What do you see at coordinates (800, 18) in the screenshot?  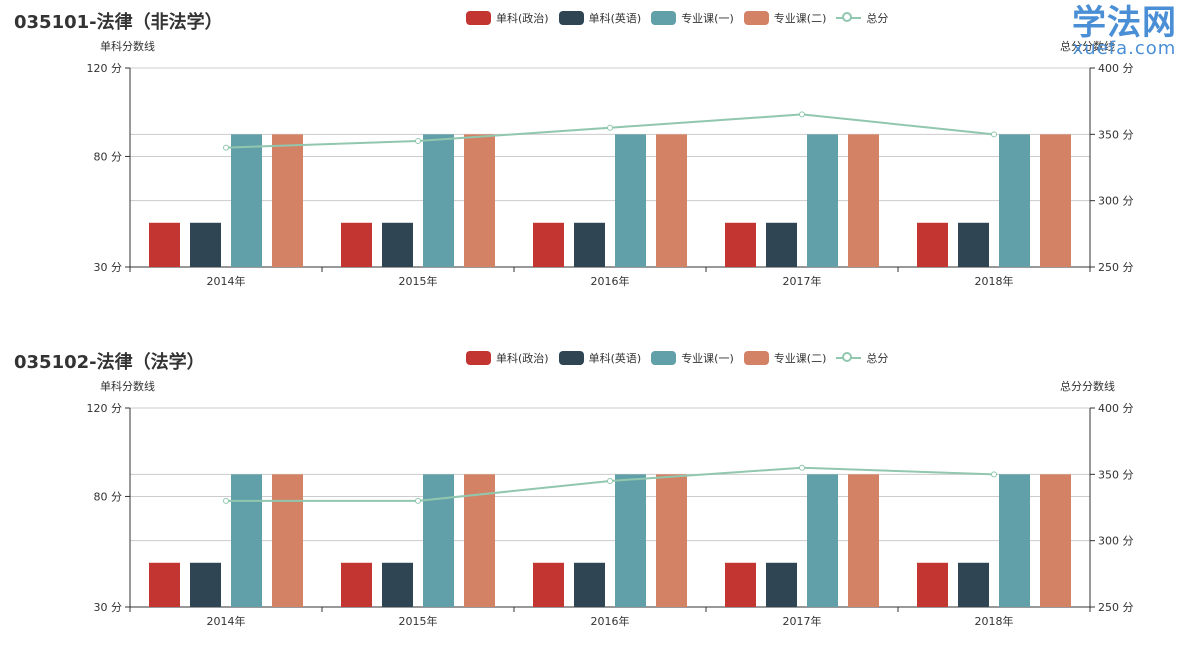 I see `legend-label: 专业课(二)` at bounding box center [800, 18].